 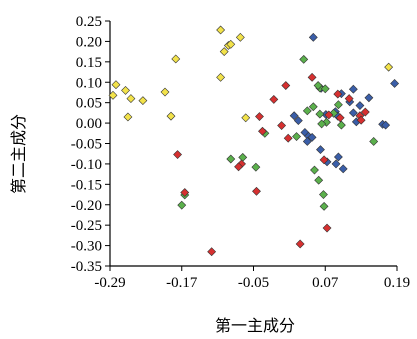 I want to click on y-tick-label: 0.00, so click(x=89, y=124).